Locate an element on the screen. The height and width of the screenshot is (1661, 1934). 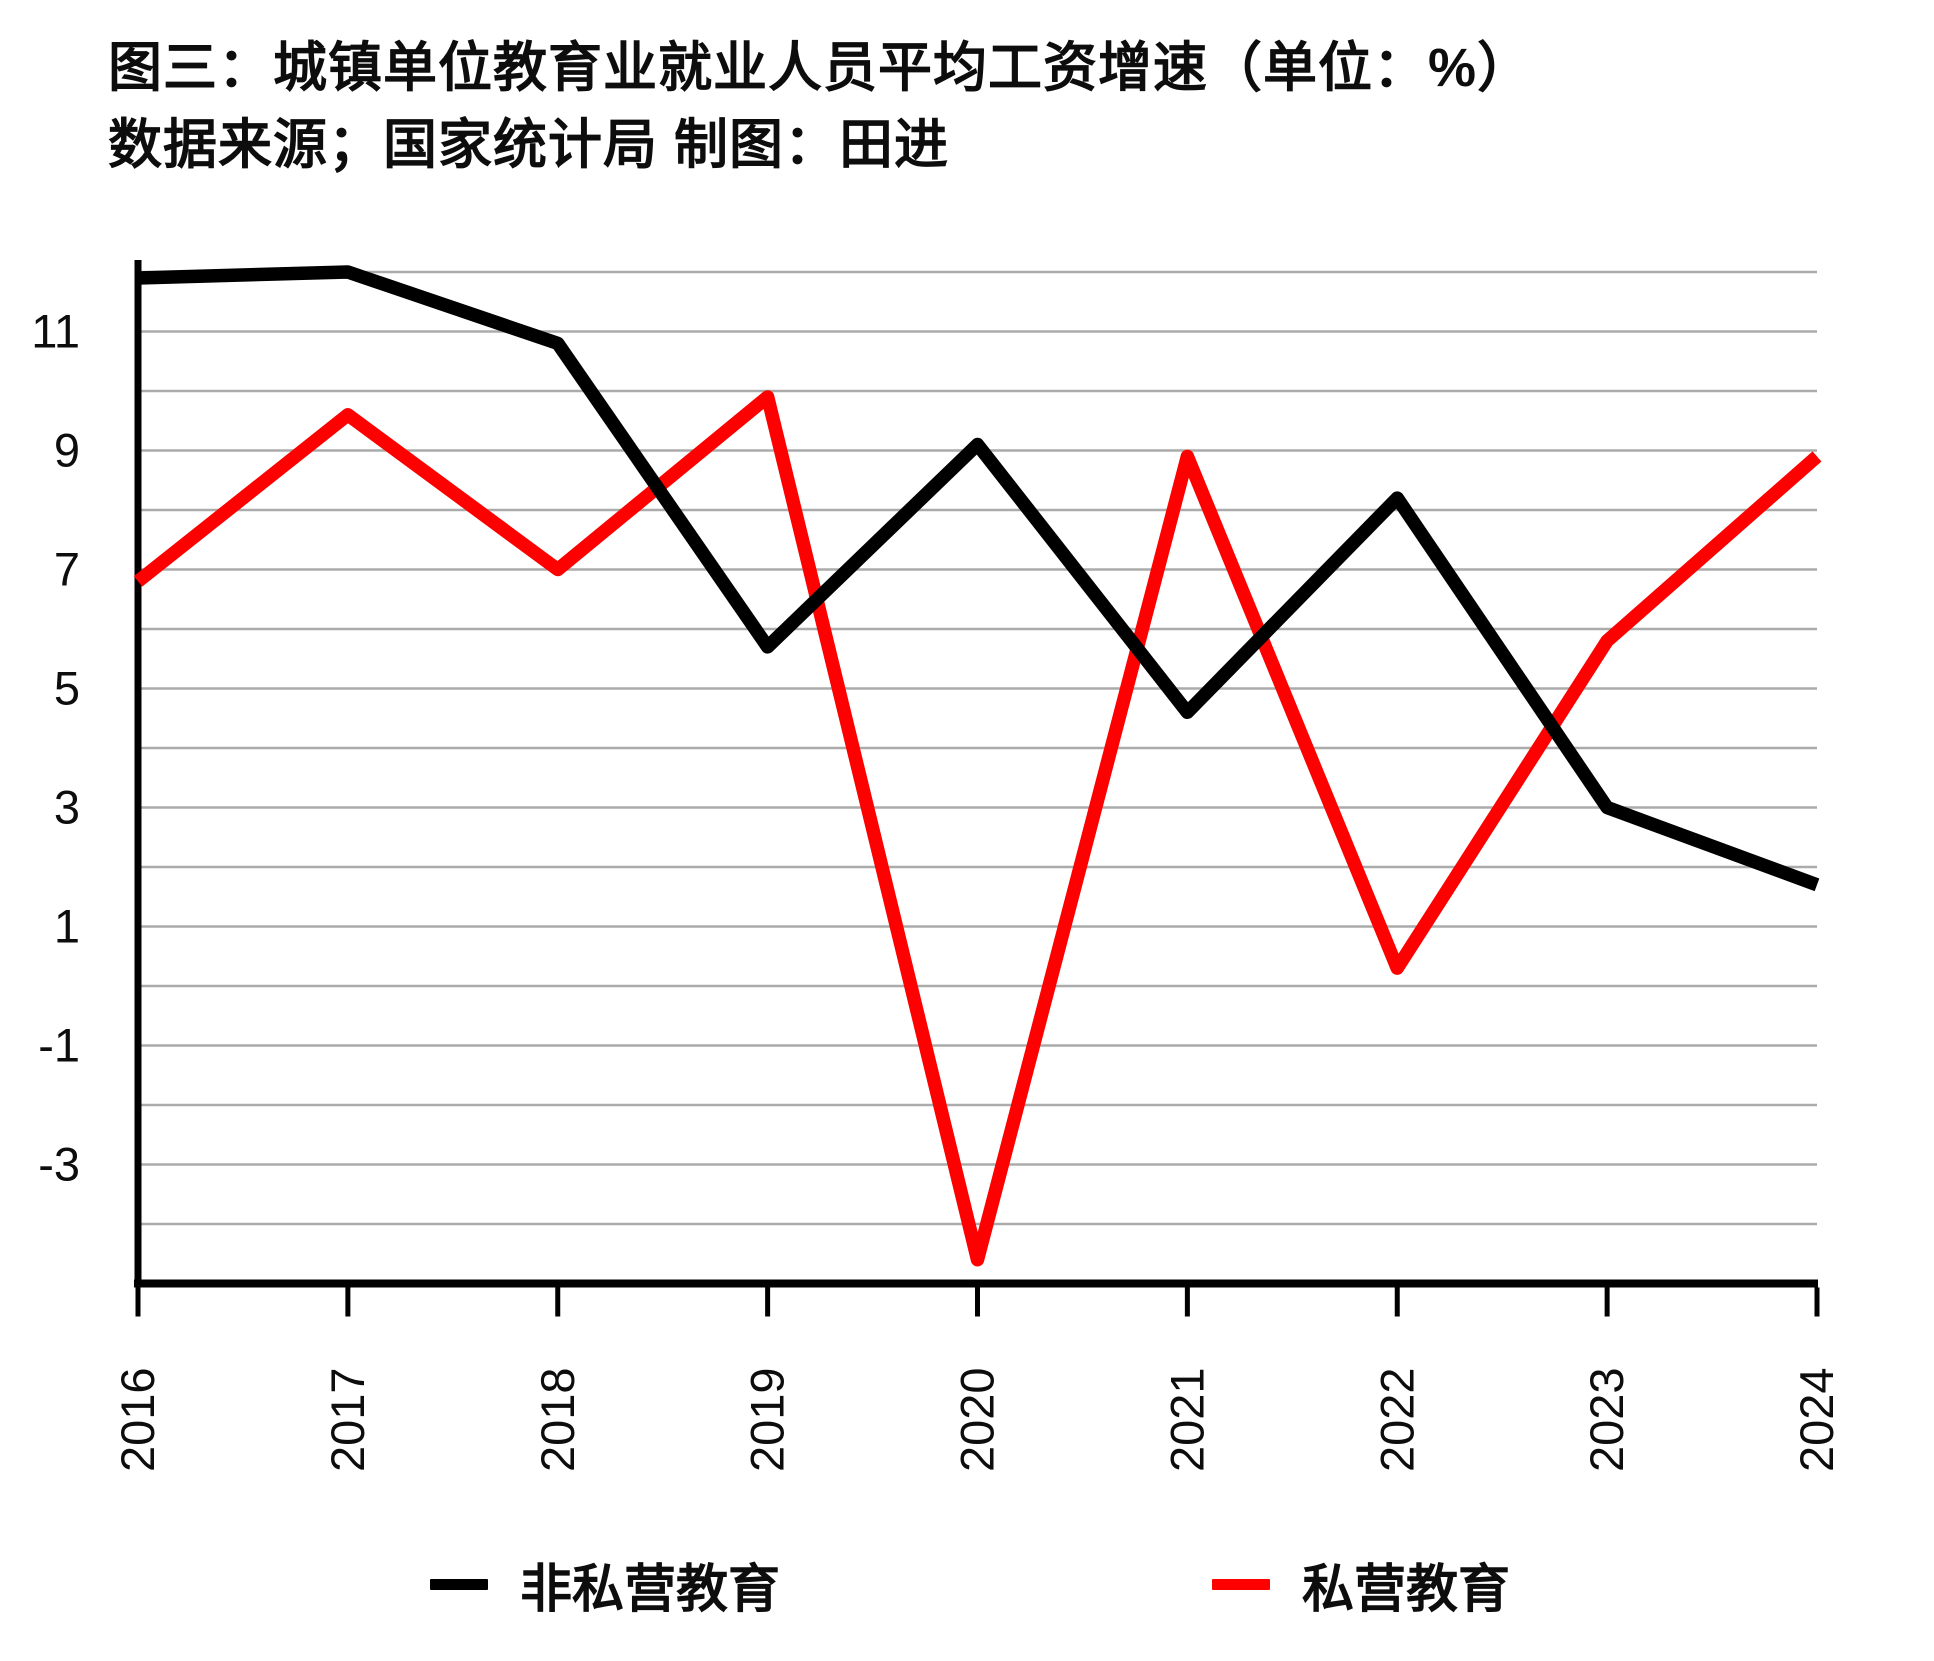
y-tick-label: 11 is located at coordinates (55, 331).